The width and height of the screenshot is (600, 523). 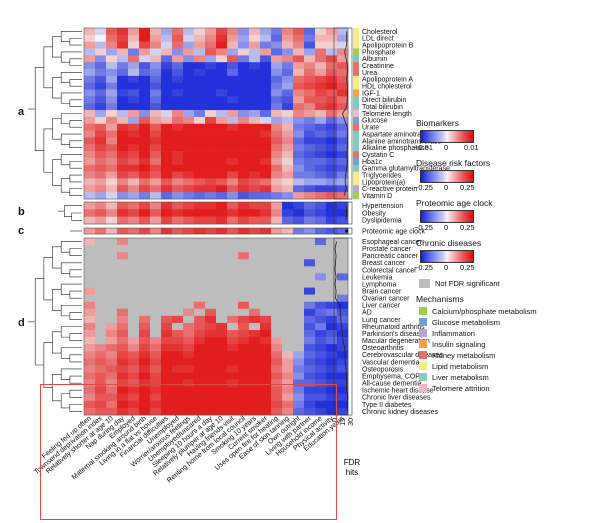 What do you see at coordinates (507, 366) in the screenshot?
I see `legend-mechanism-item: Lipid metabolism` at bounding box center [507, 366].